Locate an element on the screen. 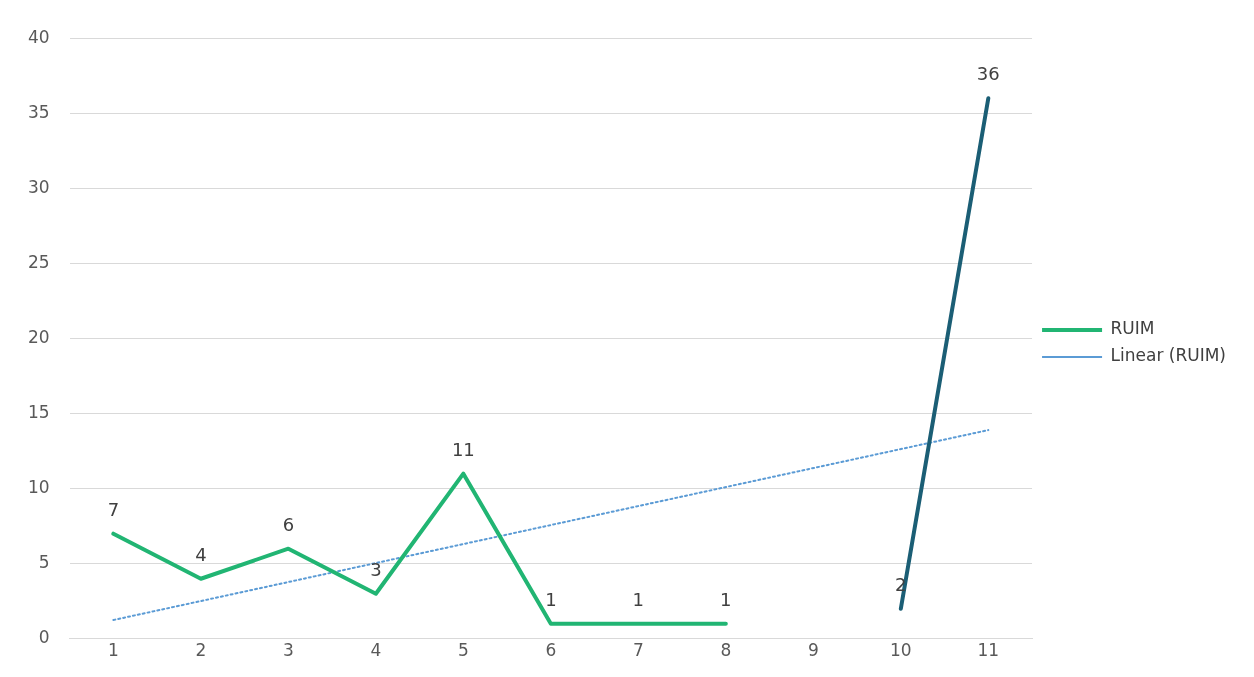 The width and height of the screenshot is (1254, 677). x-tick-label: 1 is located at coordinates (113, 650).